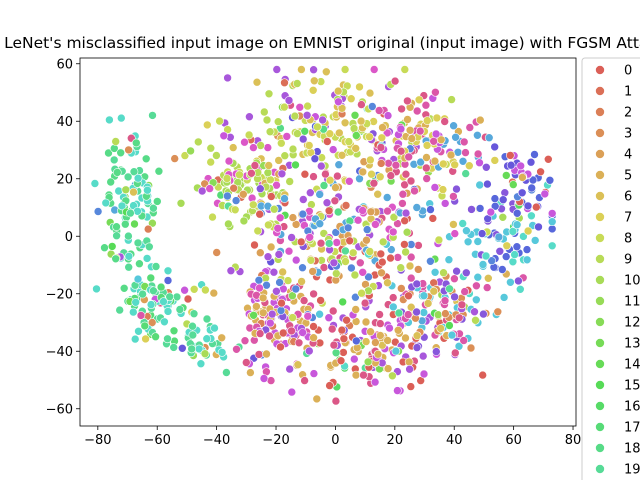  What do you see at coordinates (628, 113) in the screenshot?
I see `legend-label: 2` at bounding box center [628, 113].